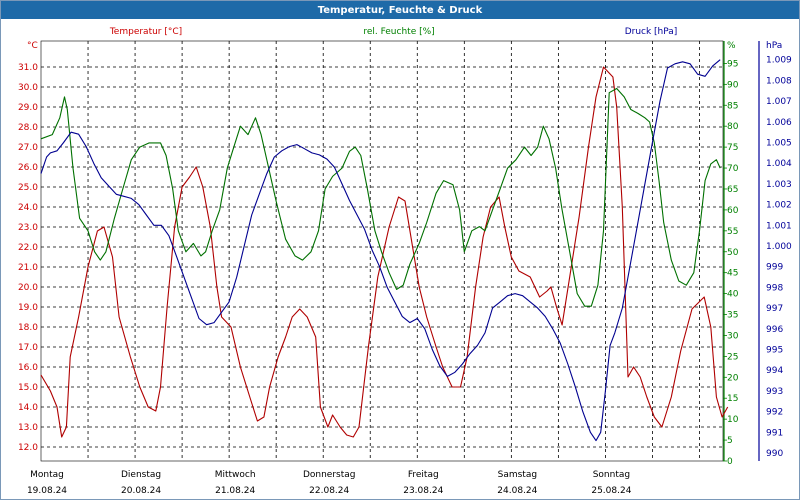  I want to click on temperature-tick-label: 13.0, so click(28, 428).